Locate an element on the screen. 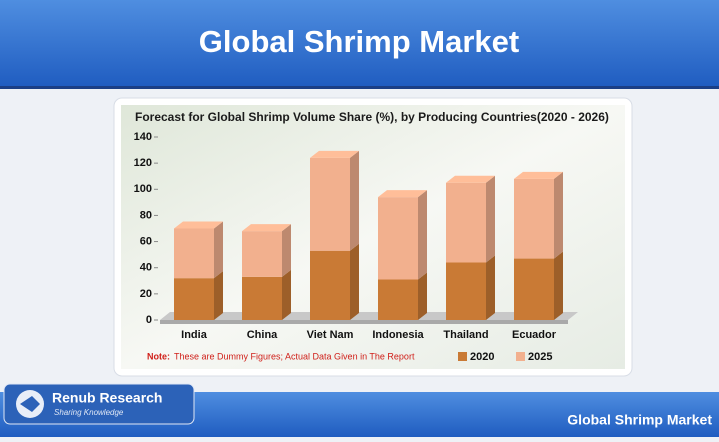  y-tick-label: 60 is located at coordinates (146, 241).